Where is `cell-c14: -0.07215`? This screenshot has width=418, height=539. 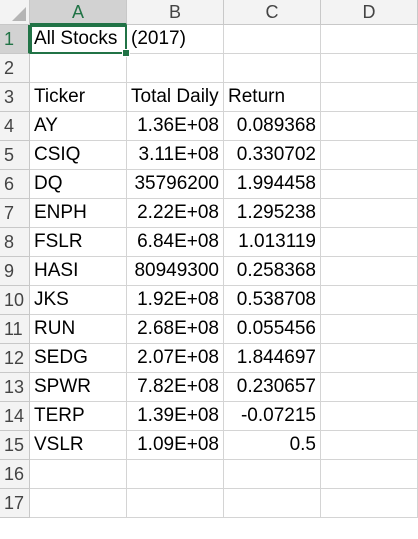 cell-c14: -0.07215 is located at coordinates (272, 416).